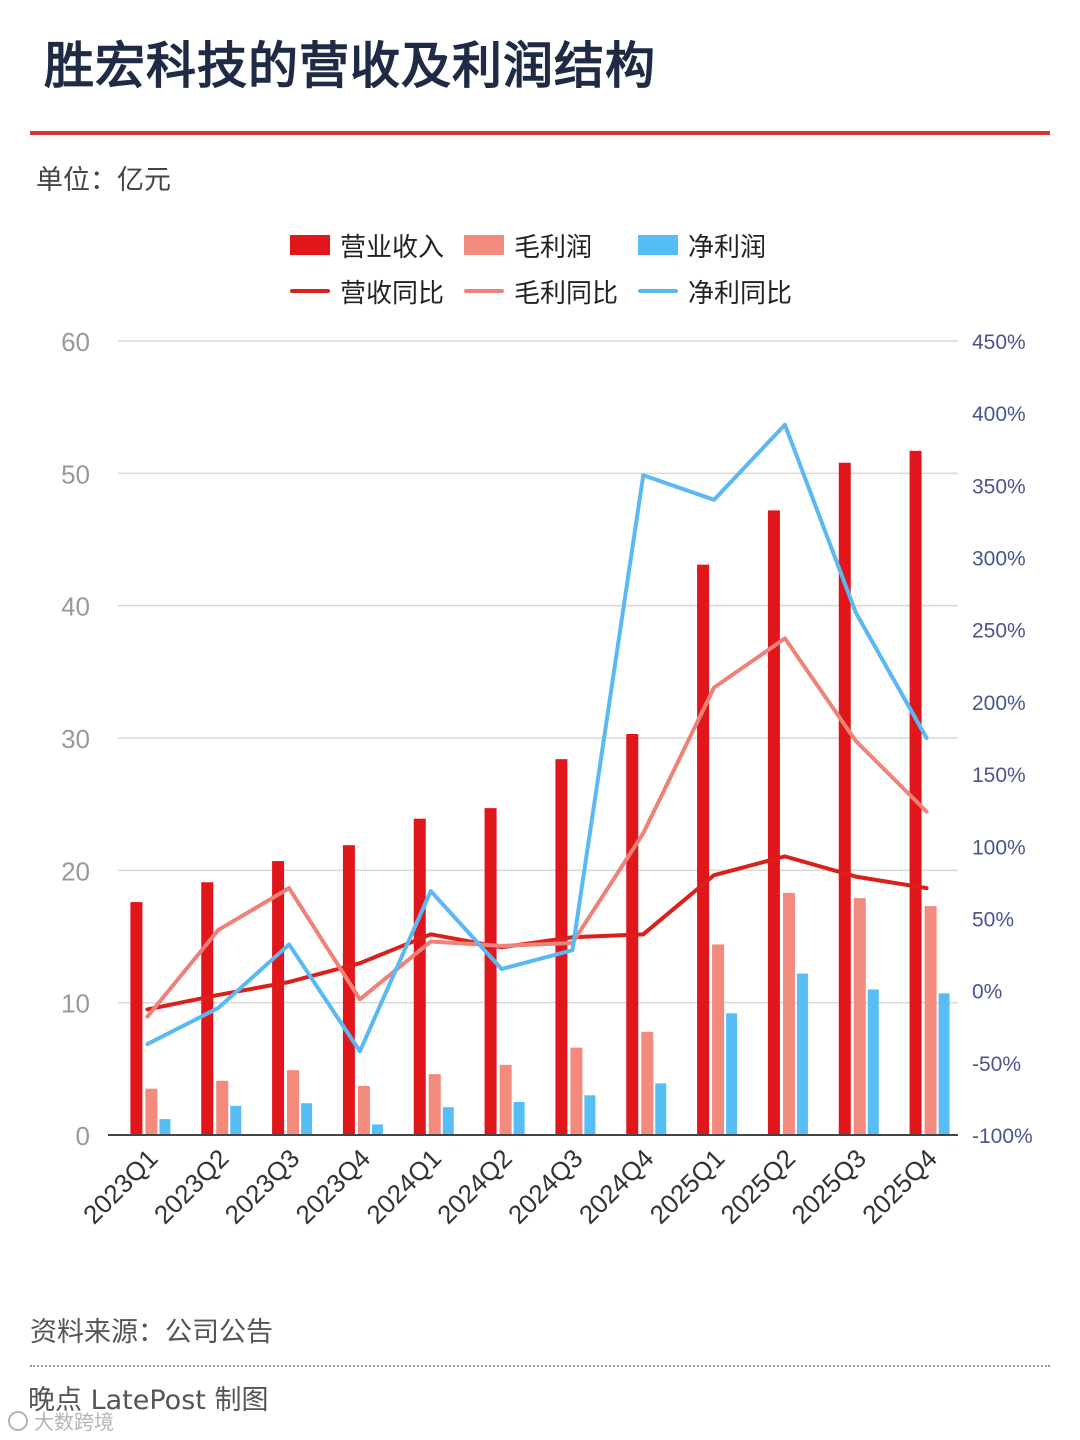  I want to click on x-tick-label: 2024Q3, so click(545, 1186).